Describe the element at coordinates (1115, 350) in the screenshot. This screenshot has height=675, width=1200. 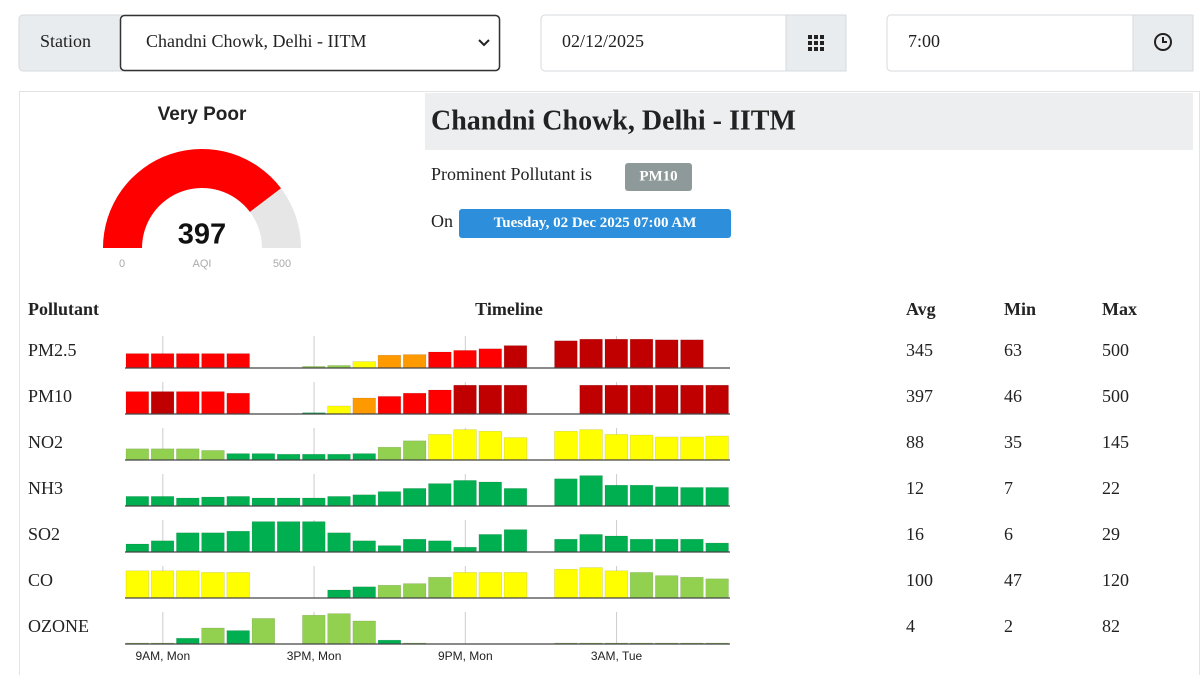
I see `max-value: 500` at that location.